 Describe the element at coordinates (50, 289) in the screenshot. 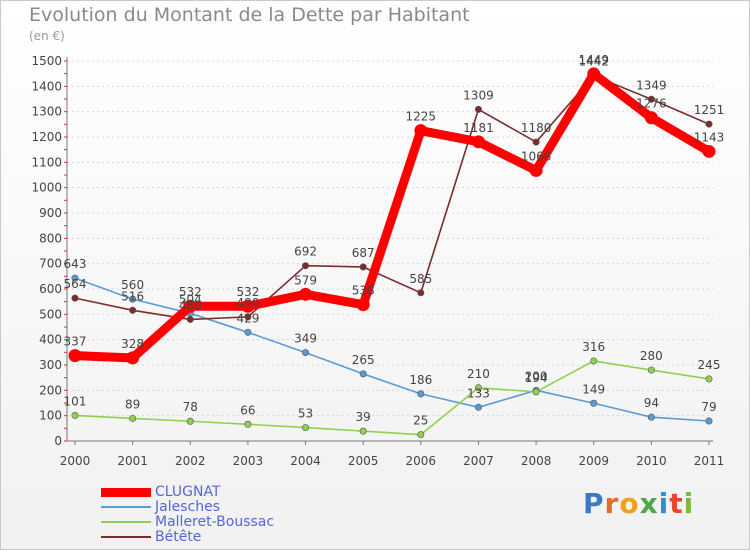

I see `y-tick-label: 600` at that location.